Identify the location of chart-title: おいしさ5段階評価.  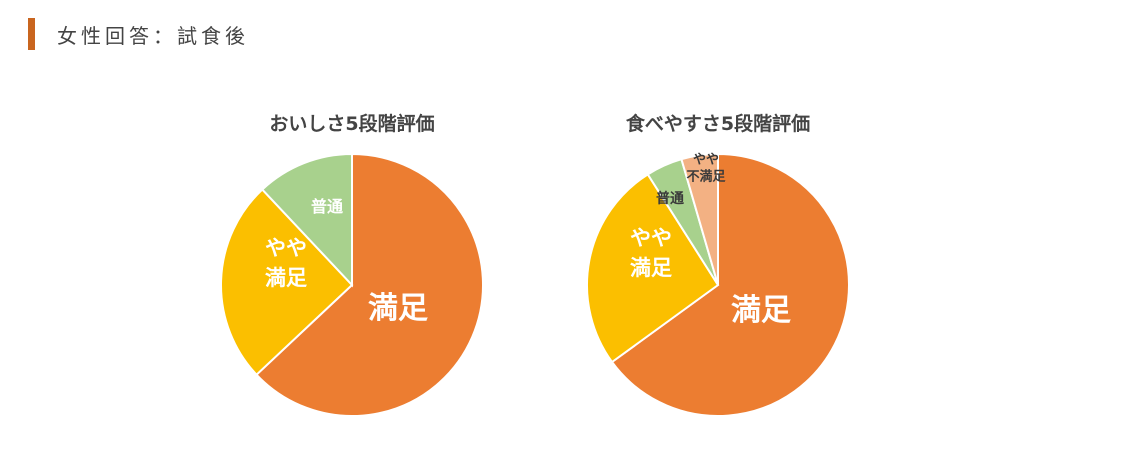
(351, 123).